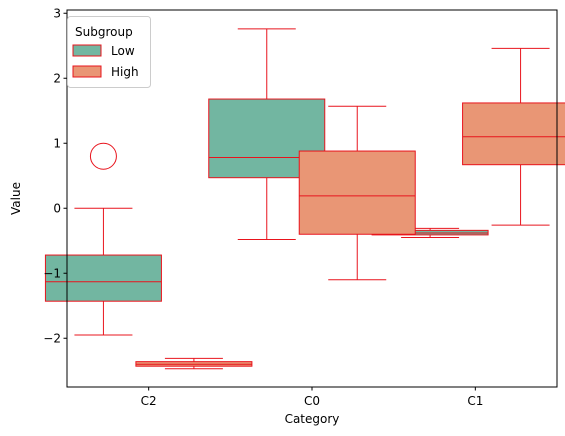  I want to click on legend-label-high: High, so click(125, 72).